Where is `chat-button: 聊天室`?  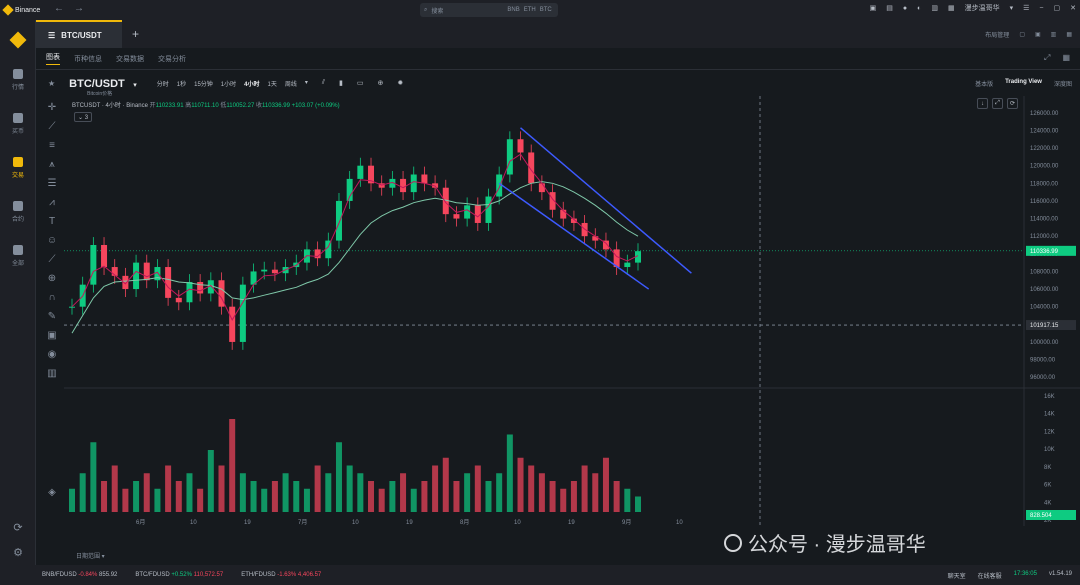 chat-button: 聊天室 is located at coordinates (956, 576).